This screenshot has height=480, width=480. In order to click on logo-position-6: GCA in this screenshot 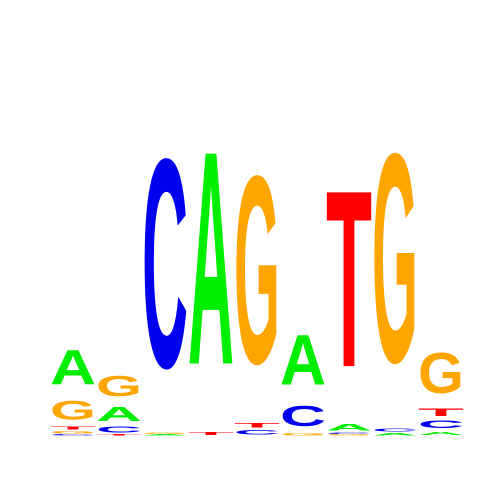, I will do `click(303, 378)`.